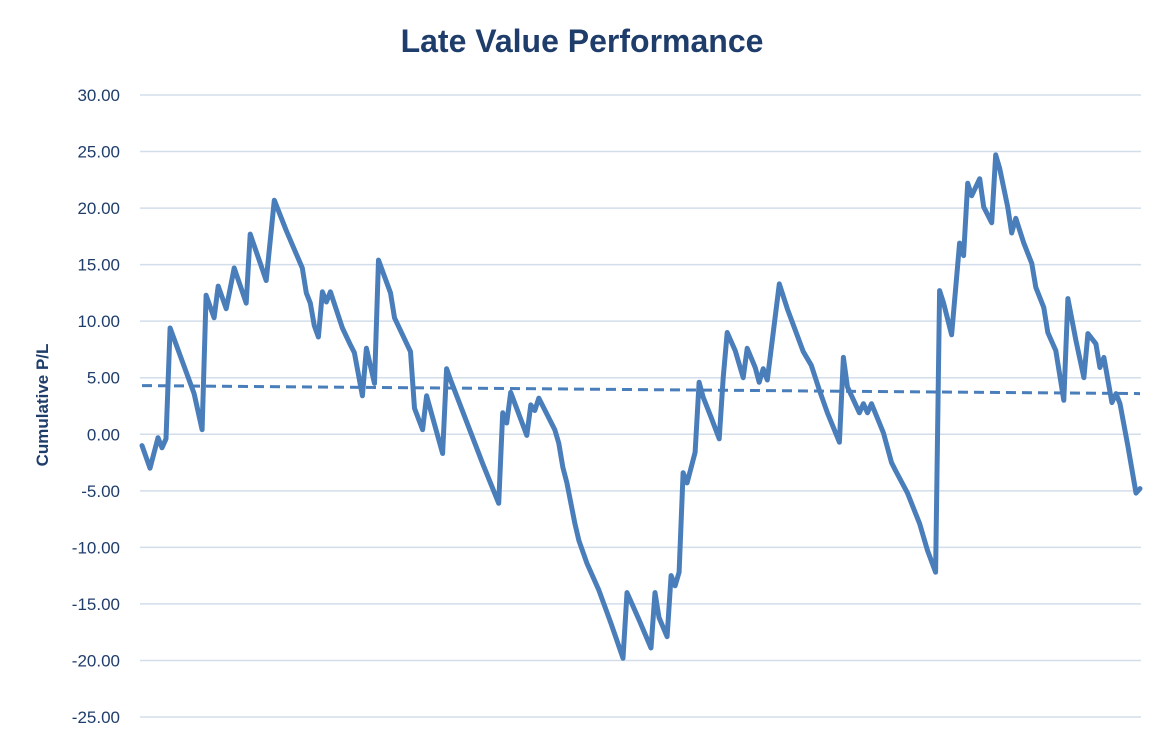 Image resolution: width=1166 pixels, height=739 pixels. What do you see at coordinates (96, 717) in the screenshot?
I see `y-tick-label: -25.00` at bounding box center [96, 717].